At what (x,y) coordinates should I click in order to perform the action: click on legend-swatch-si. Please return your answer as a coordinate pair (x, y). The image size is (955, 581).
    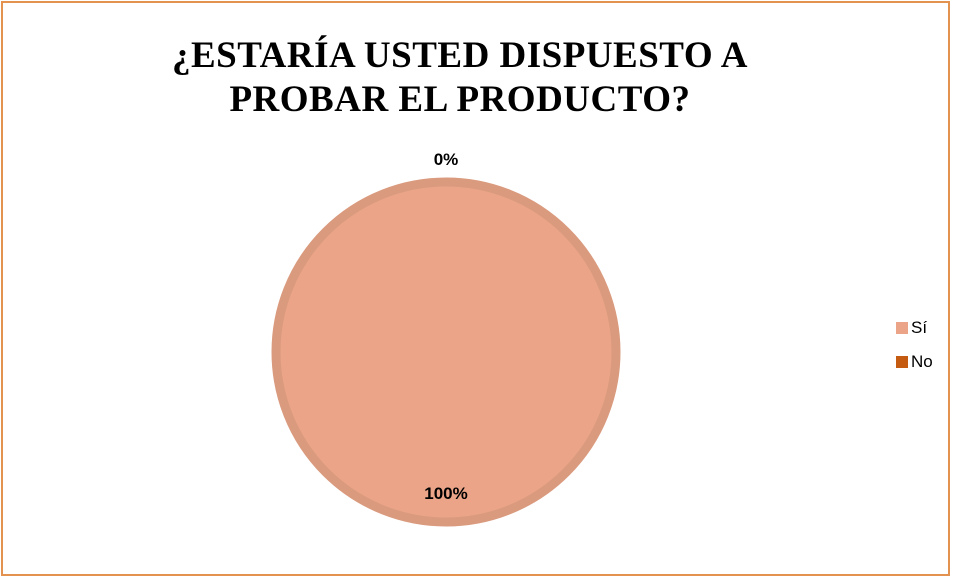
    Looking at the image, I should click on (902, 328).